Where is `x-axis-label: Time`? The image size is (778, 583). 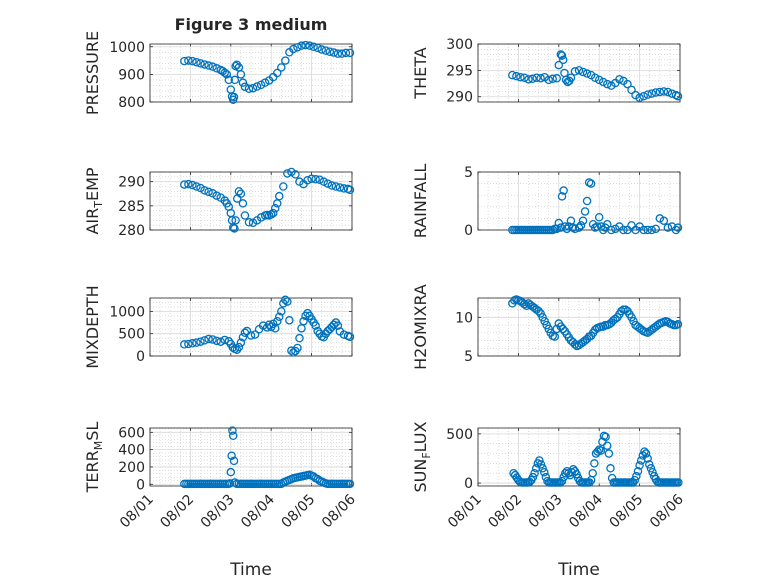
x-axis-label: Time is located at coordinates (250, 570).